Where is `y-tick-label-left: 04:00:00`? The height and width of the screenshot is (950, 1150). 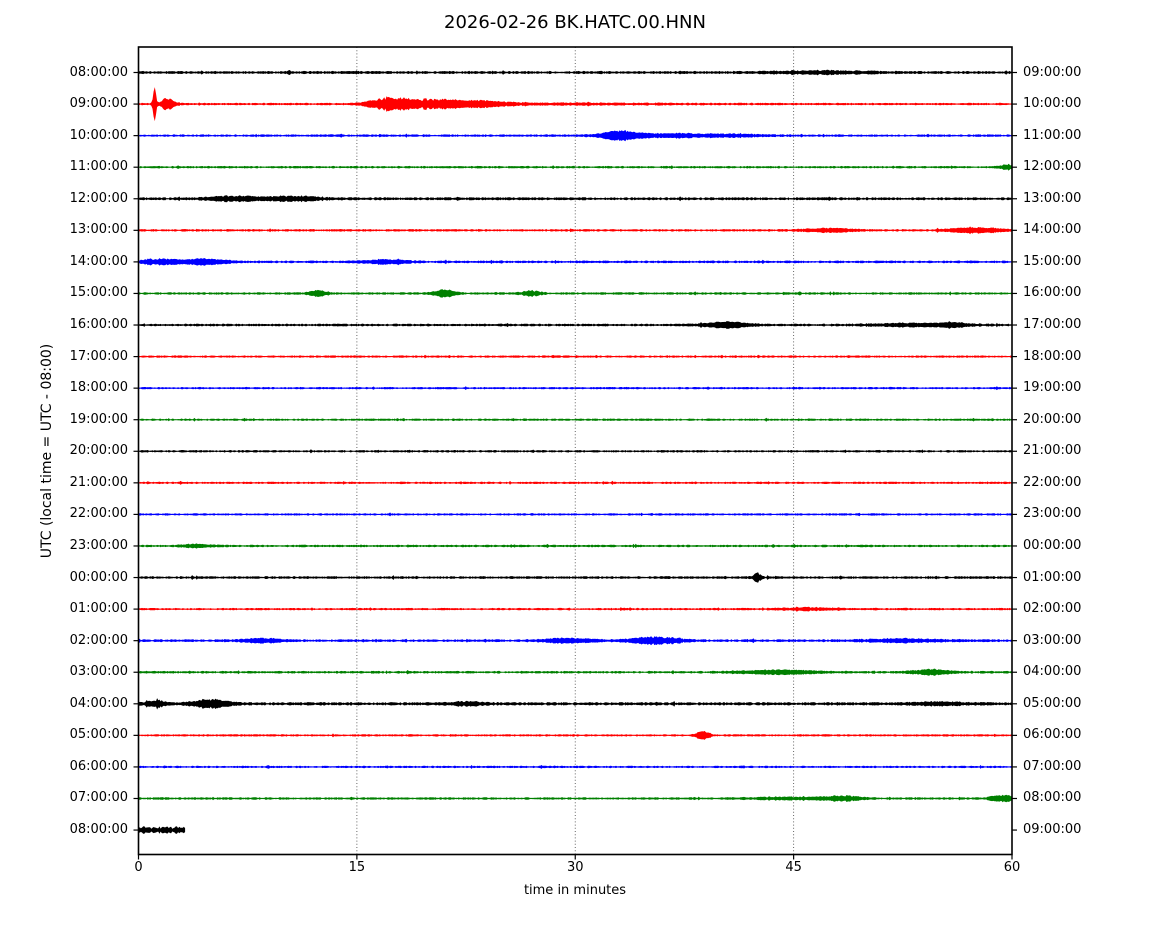 y-tick-label-left: 04:00:00 is located at coordinates (98, 703).